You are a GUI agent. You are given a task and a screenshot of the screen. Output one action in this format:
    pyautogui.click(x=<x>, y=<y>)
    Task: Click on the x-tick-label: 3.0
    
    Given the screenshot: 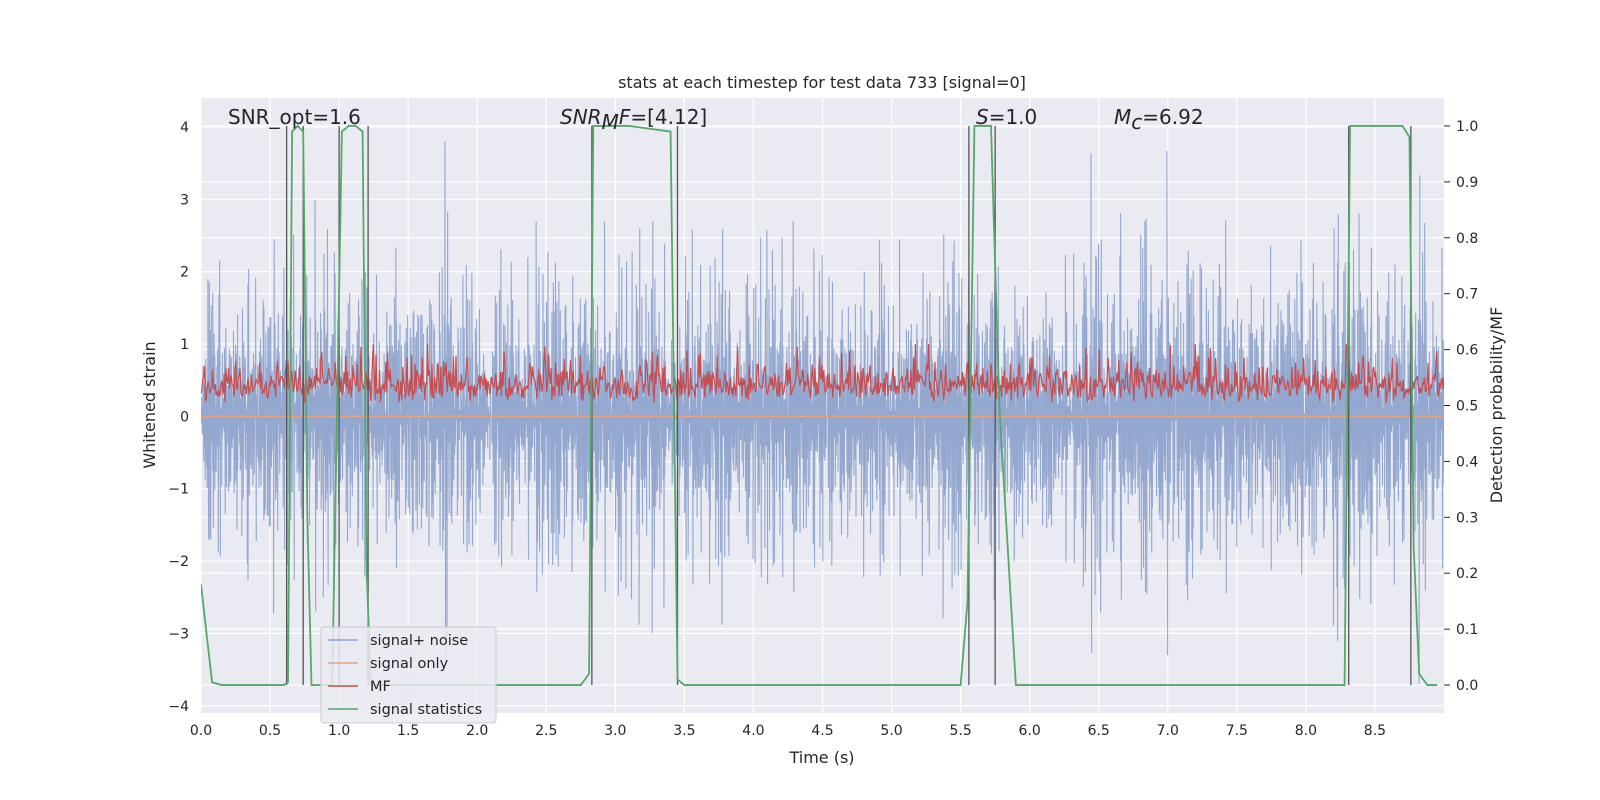 What is the action you would take?
    pyautogui.click(x=615, y=731)
    